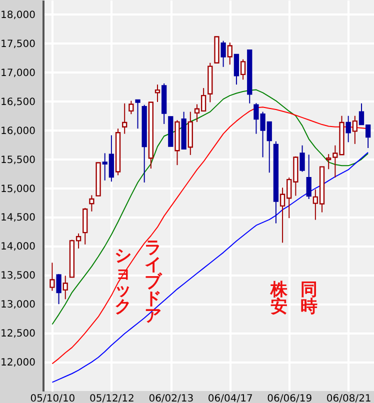  Describe the element at coordinates (349, 398) in the screenshot. I see `x-tick-label: 06/08/21` at that location.